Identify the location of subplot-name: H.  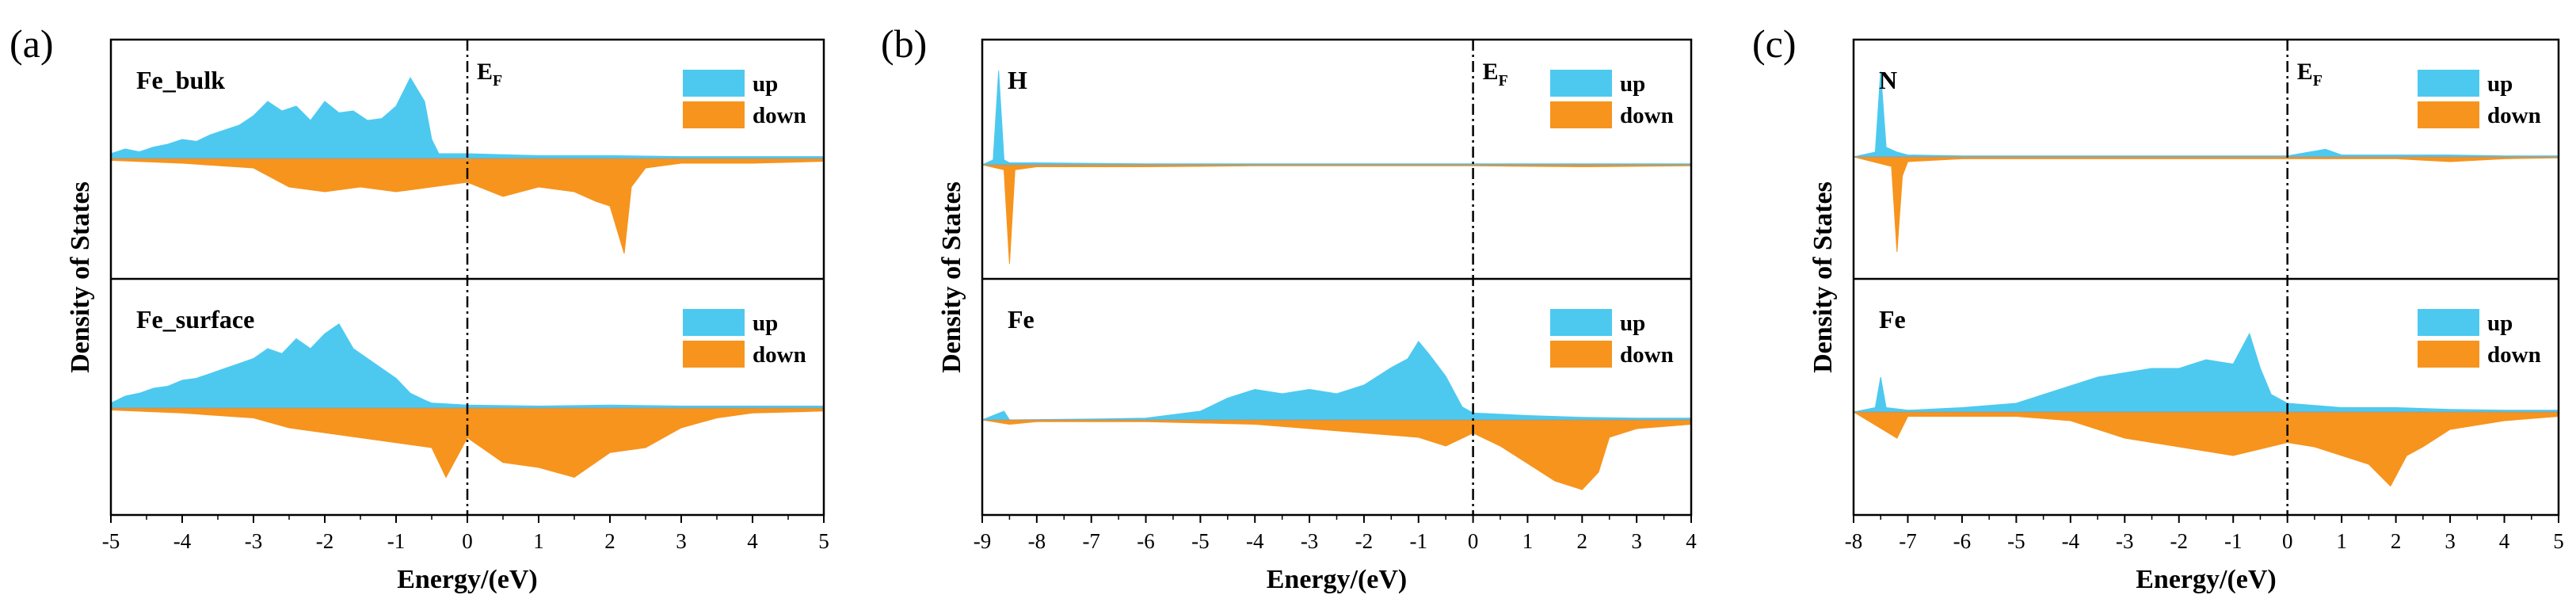
(1018, 80).